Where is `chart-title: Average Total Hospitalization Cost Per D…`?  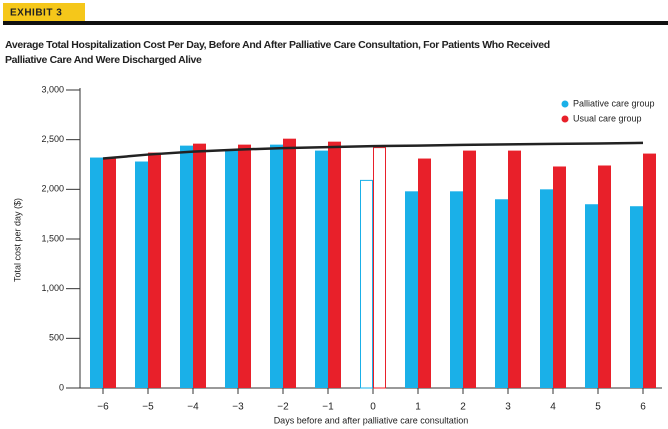 chart-title: Average Total Hospitalization Cost Per D… is located at coordinates (277, 45).